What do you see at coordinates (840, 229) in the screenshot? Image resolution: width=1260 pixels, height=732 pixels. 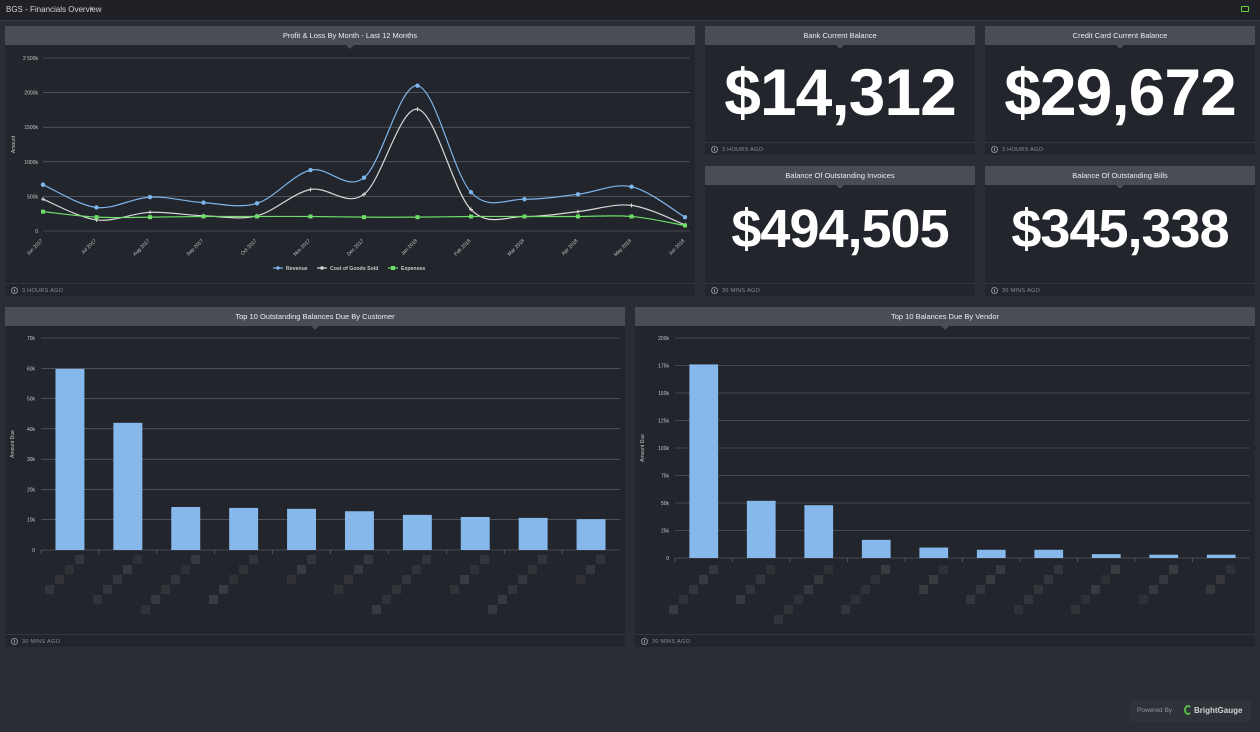 I see `invoices-balance-value: $494,505` at bounding box center [840, 229].